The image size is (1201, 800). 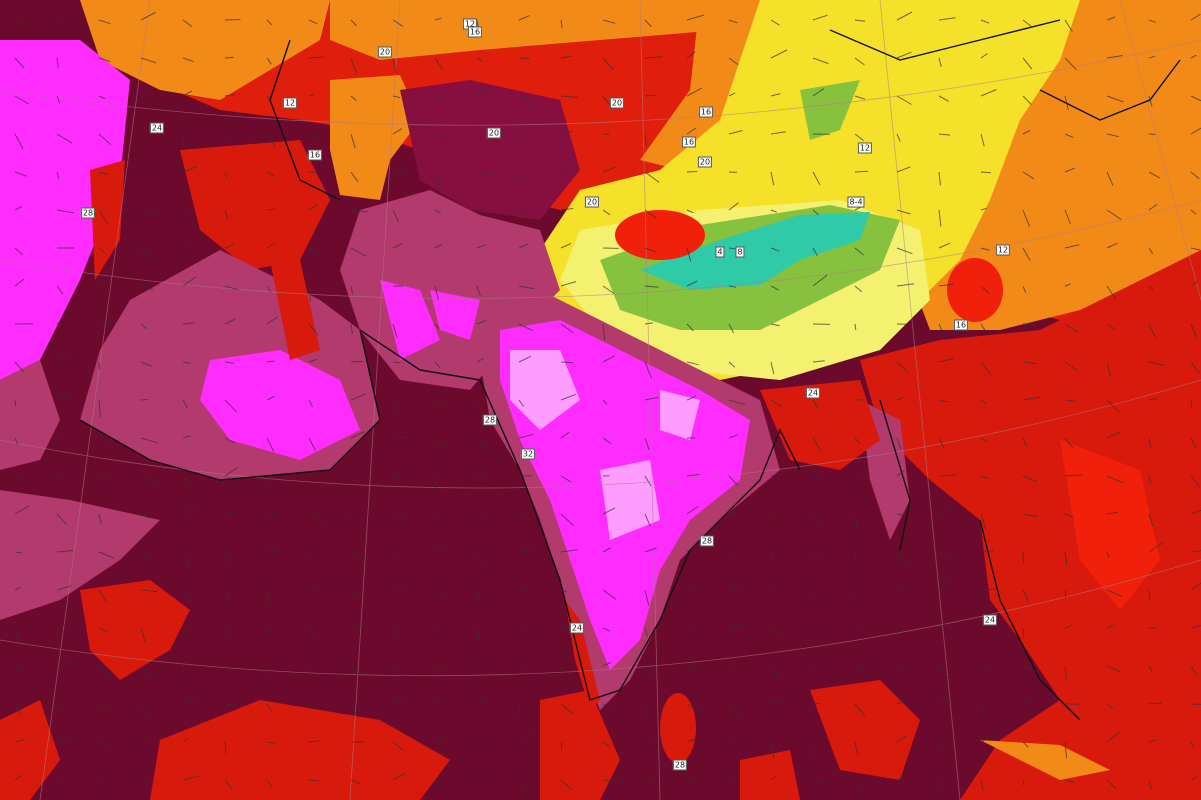 What do you see at coordinates (990, 620) in the screenshot?
I see `contour-label: 24` at bounding box center [990, 620].